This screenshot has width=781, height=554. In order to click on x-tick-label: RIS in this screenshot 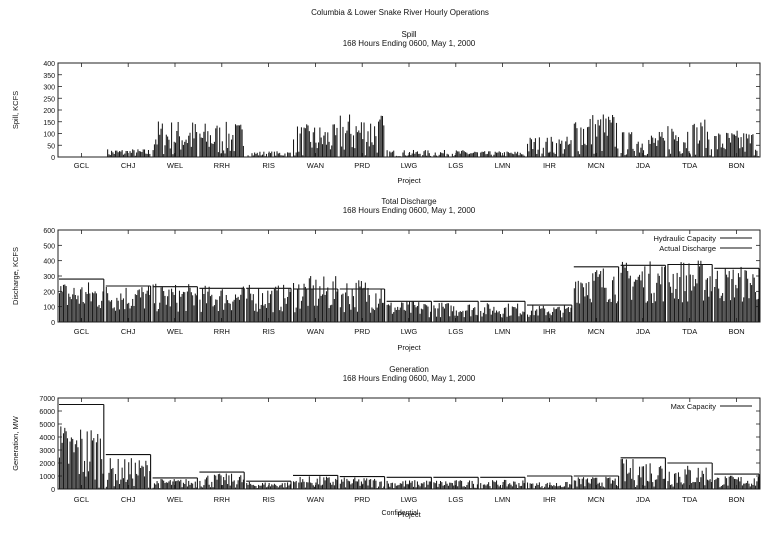, I will do `click(268, 331)`.